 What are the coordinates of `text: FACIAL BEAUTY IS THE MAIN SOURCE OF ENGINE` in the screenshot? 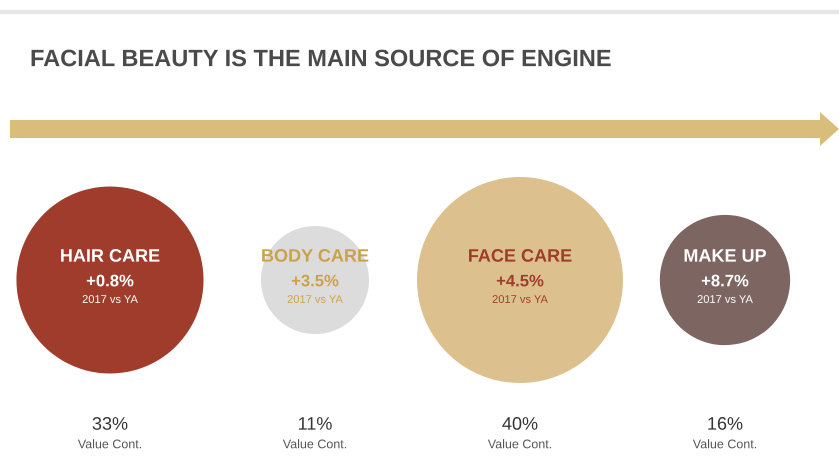 It's located at (321, 58).